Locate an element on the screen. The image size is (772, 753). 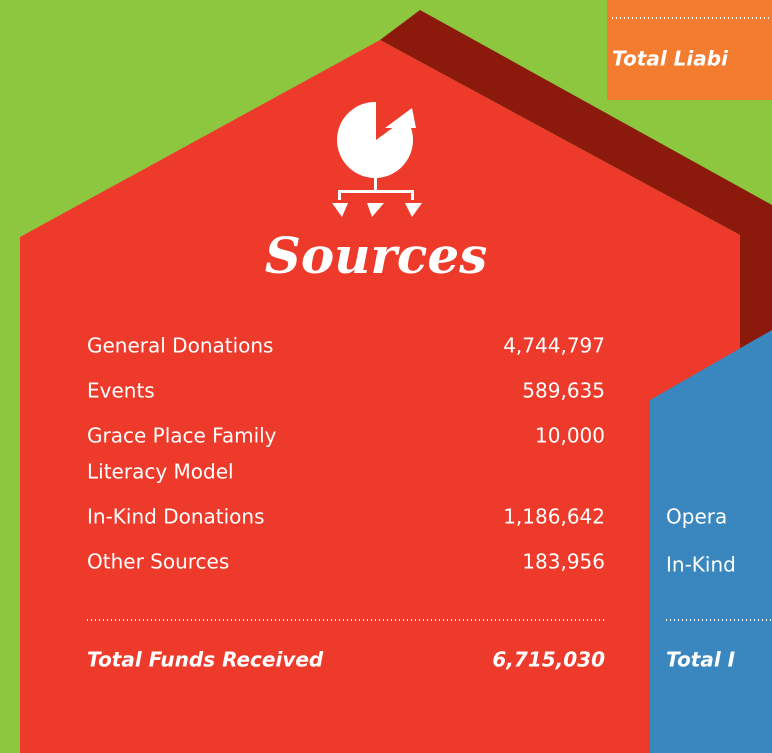
row-amount: 10,000 is located at coordinates (570, 436).